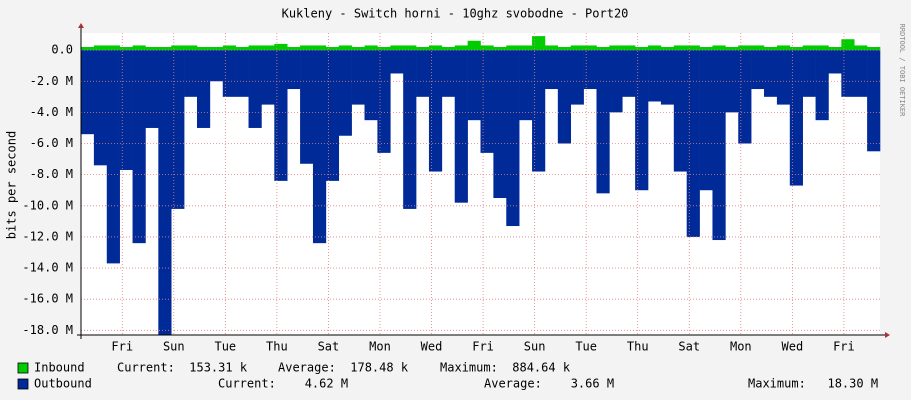 This screenshot has height=400, width=911. I want to click on legend-stat: Average: 178.48 k, so click(343, 368).